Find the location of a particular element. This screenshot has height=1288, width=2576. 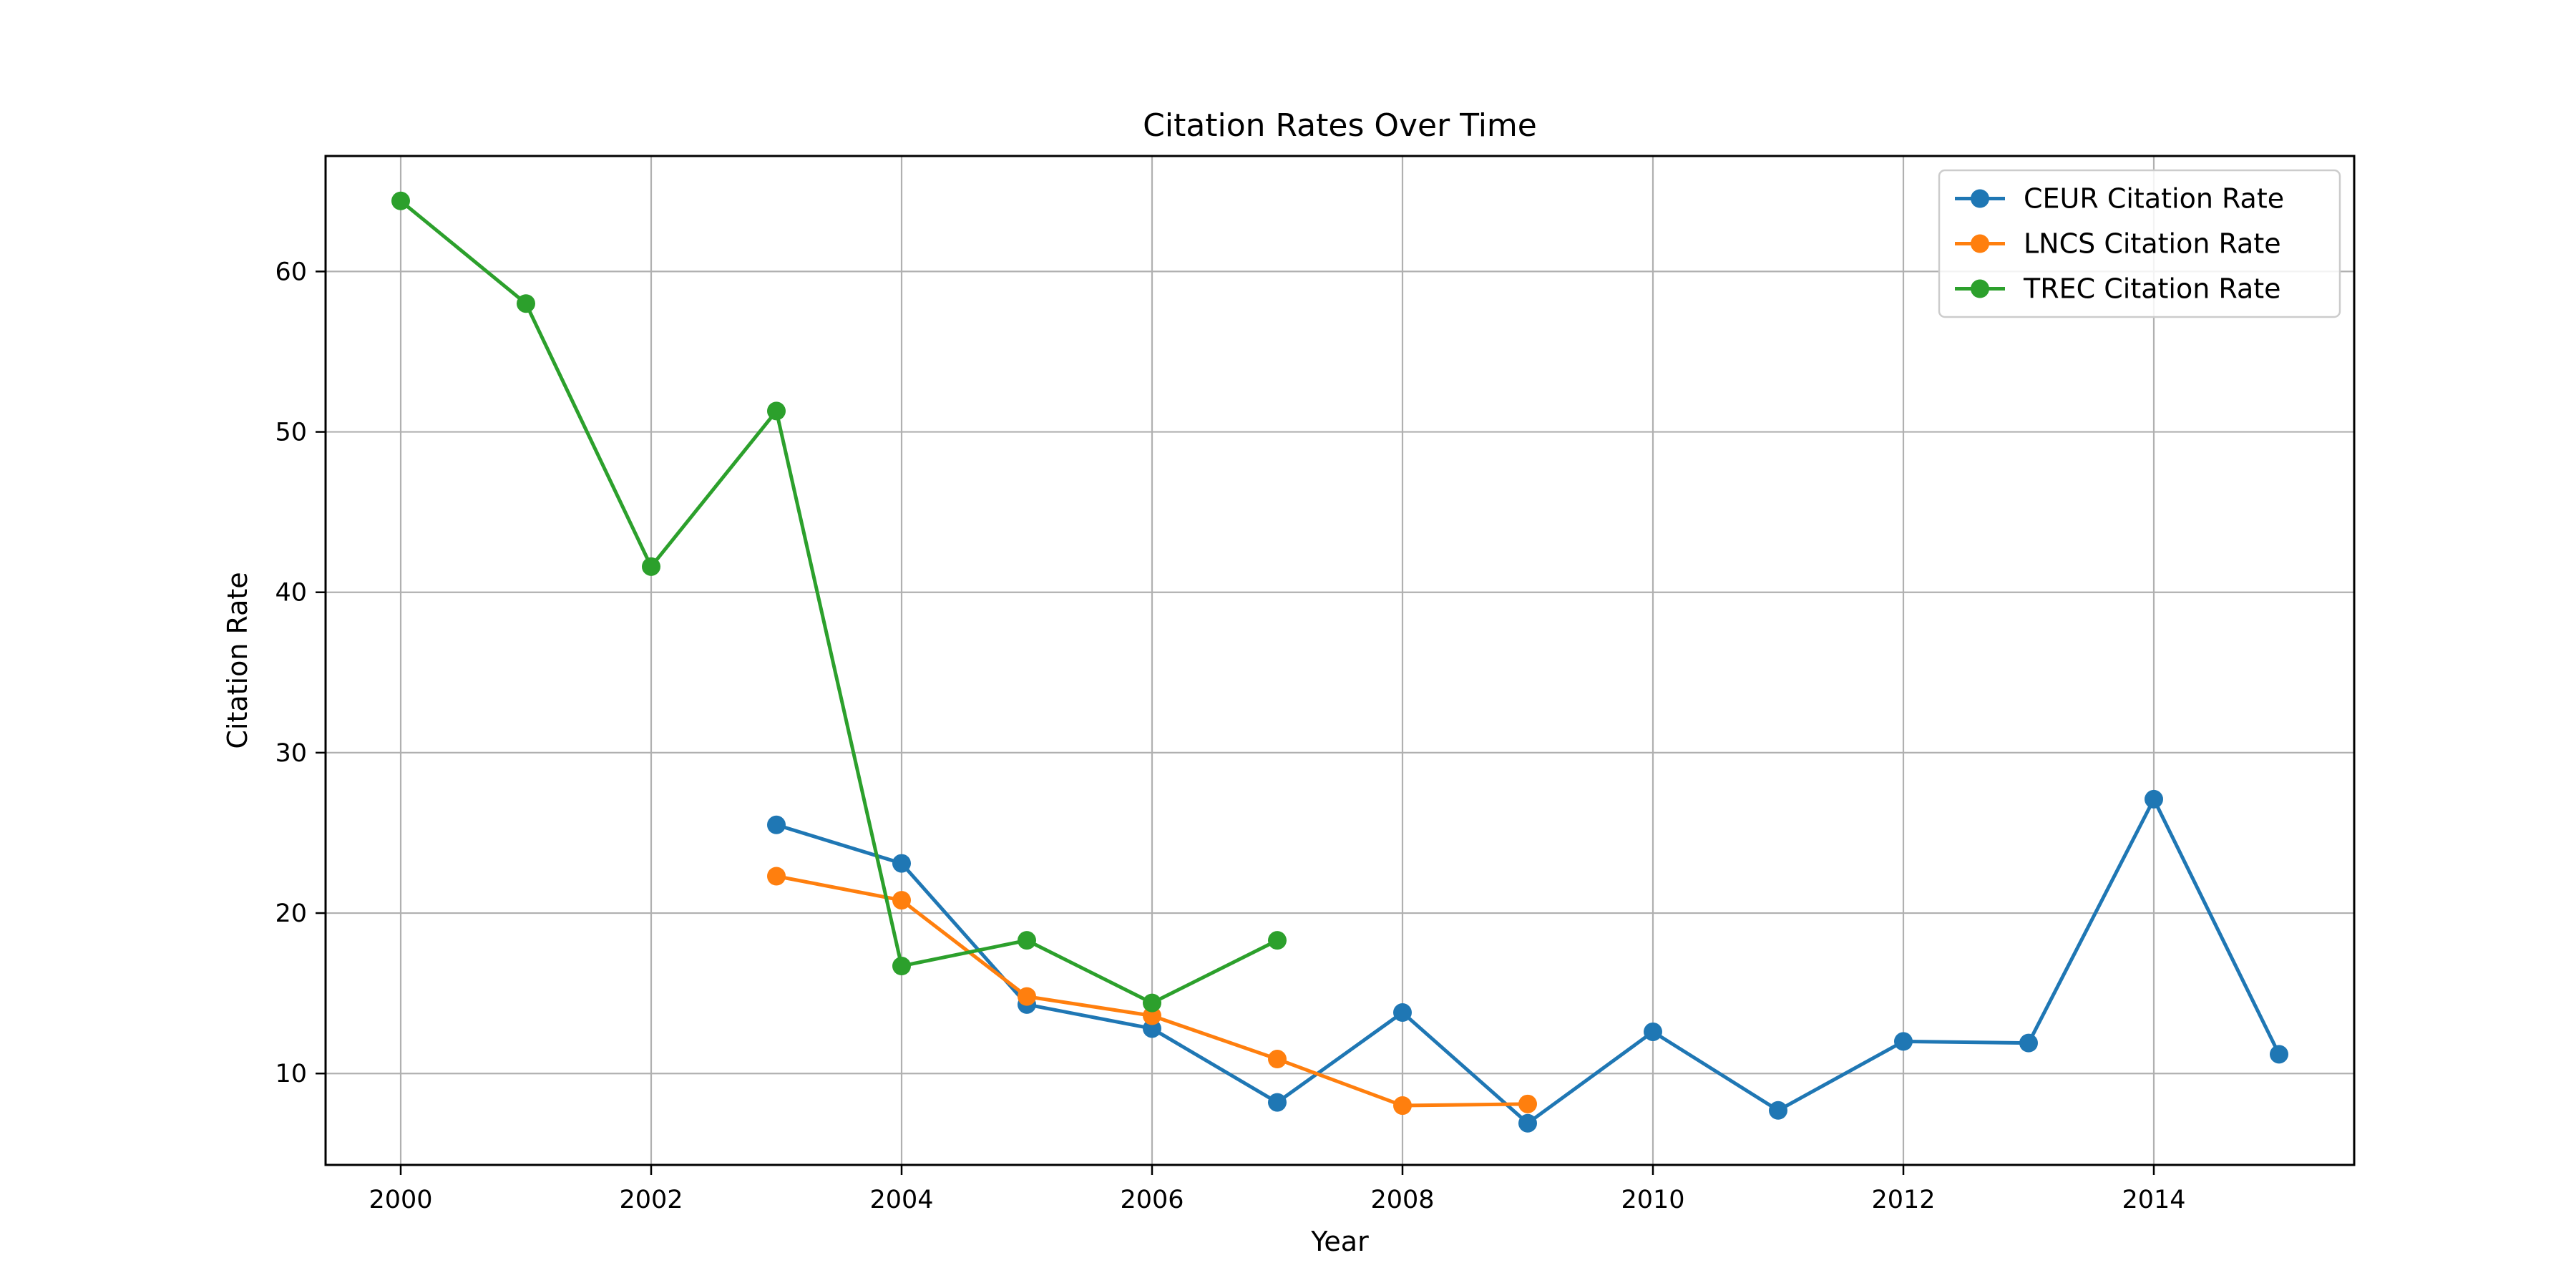

x-tick-label: 2010 is located at coordinates (1652, 1200).